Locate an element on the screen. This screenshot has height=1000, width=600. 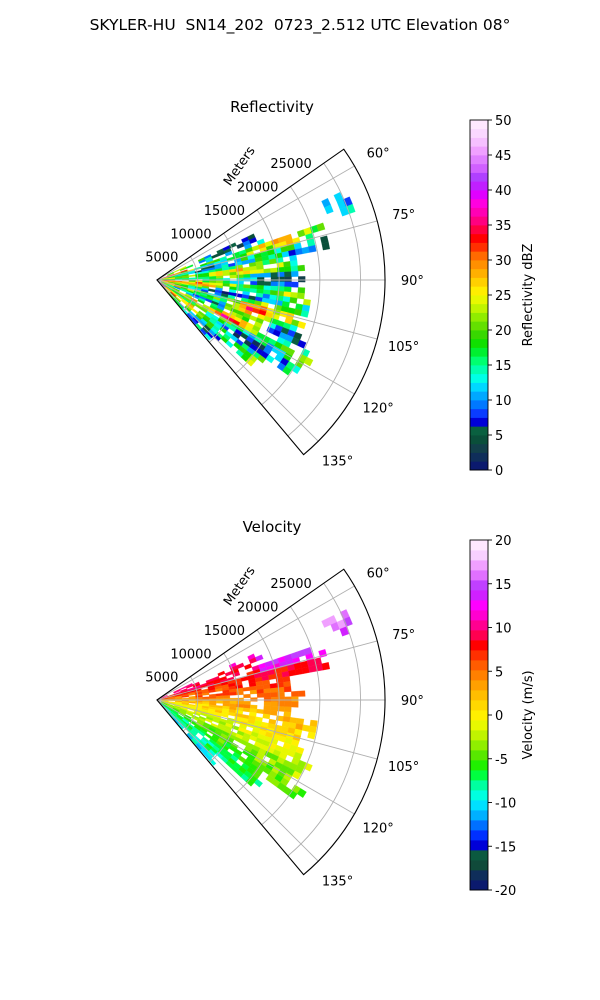
radial-tick-label: 10000 is located at coordinates (190, 654).